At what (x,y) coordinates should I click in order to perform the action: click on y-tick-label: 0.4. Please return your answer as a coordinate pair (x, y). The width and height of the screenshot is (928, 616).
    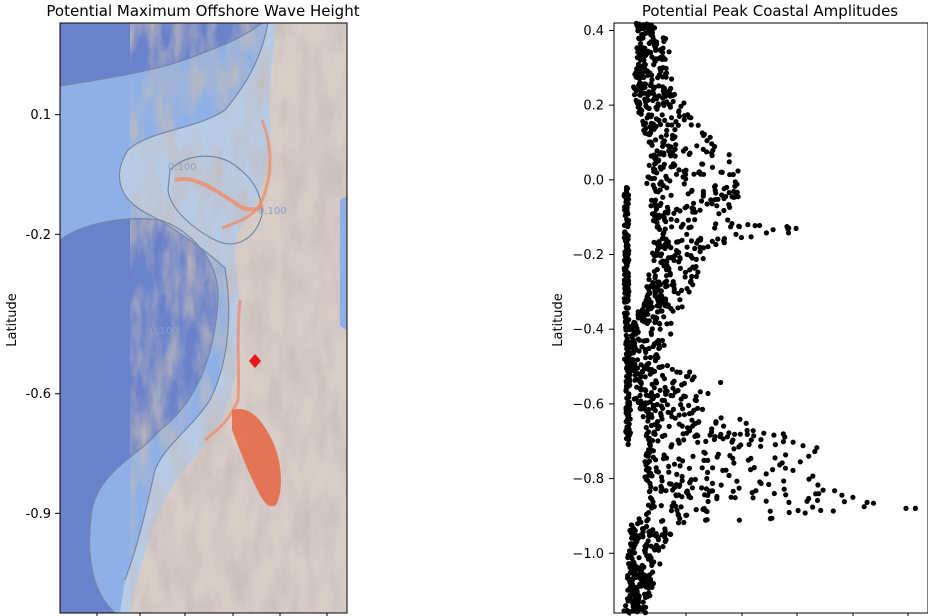
    Looking at the image, I should click on (593, 31).